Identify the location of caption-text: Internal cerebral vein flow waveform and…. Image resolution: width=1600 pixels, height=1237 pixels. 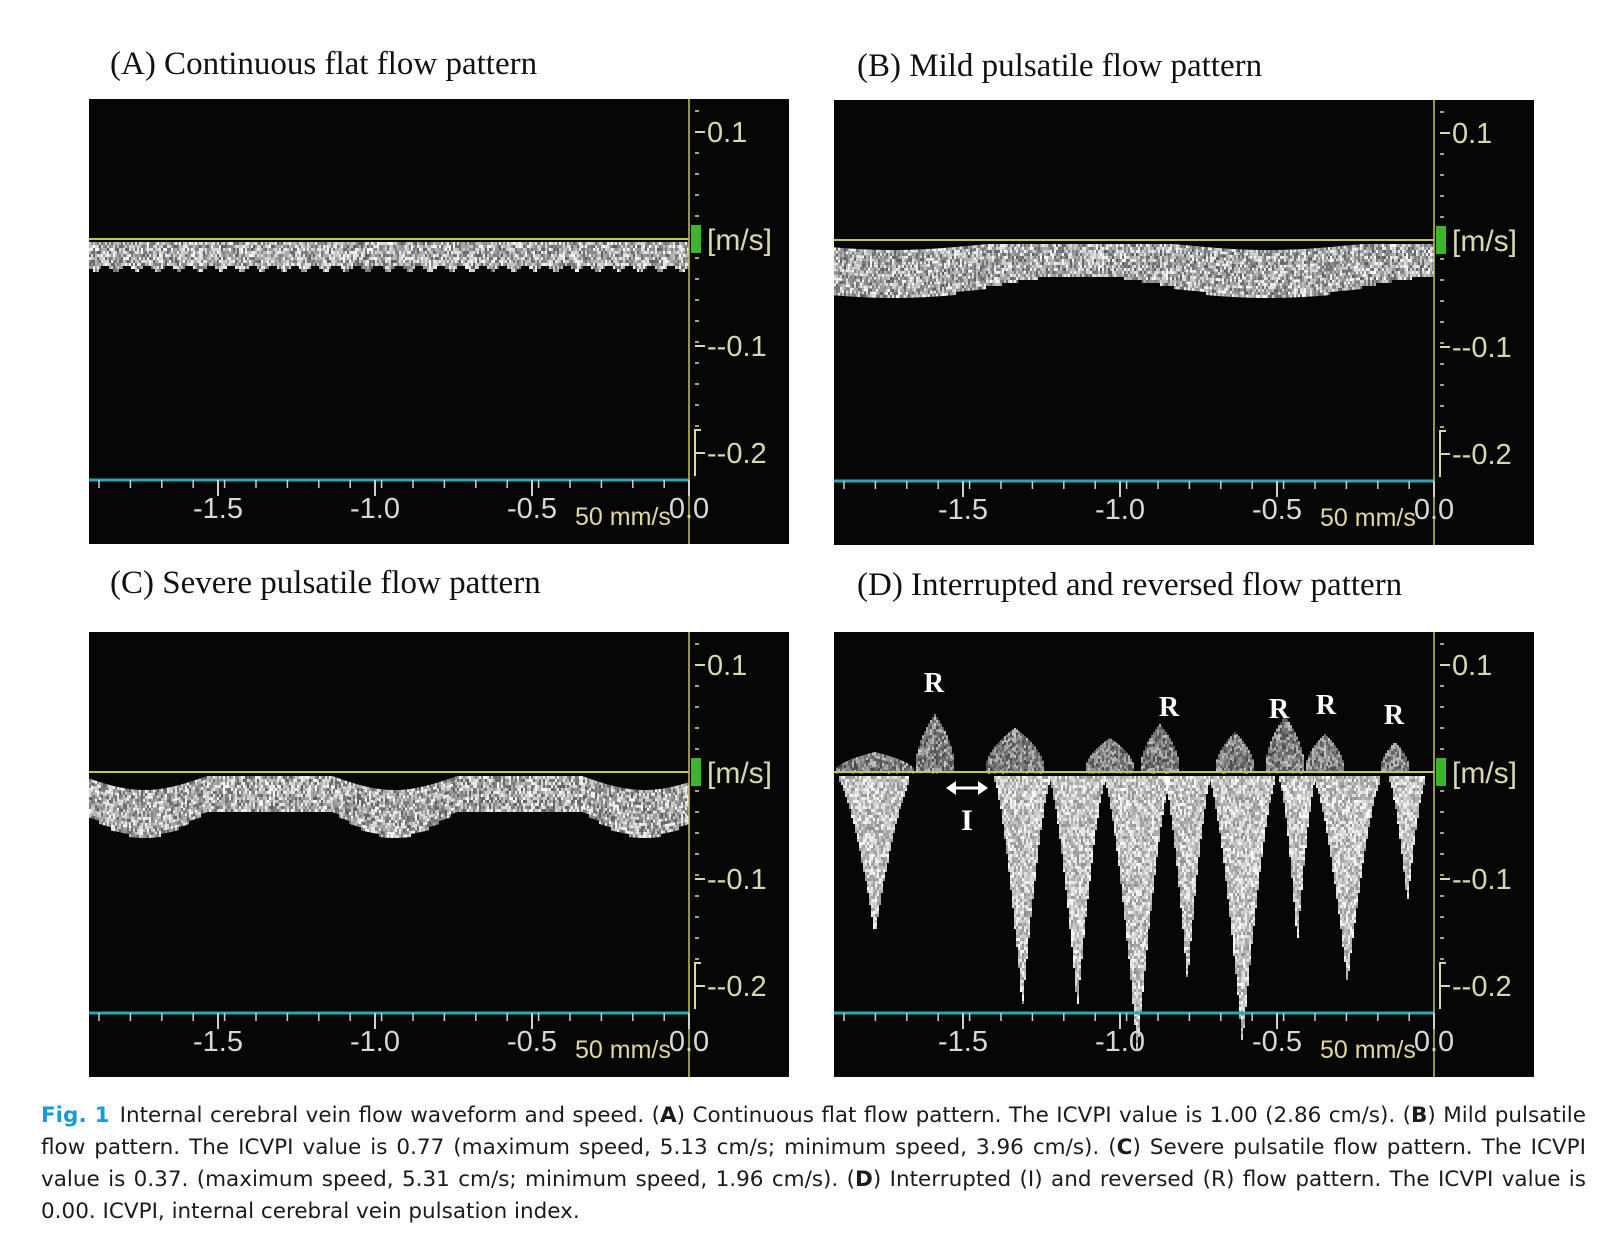
(813, 1163).